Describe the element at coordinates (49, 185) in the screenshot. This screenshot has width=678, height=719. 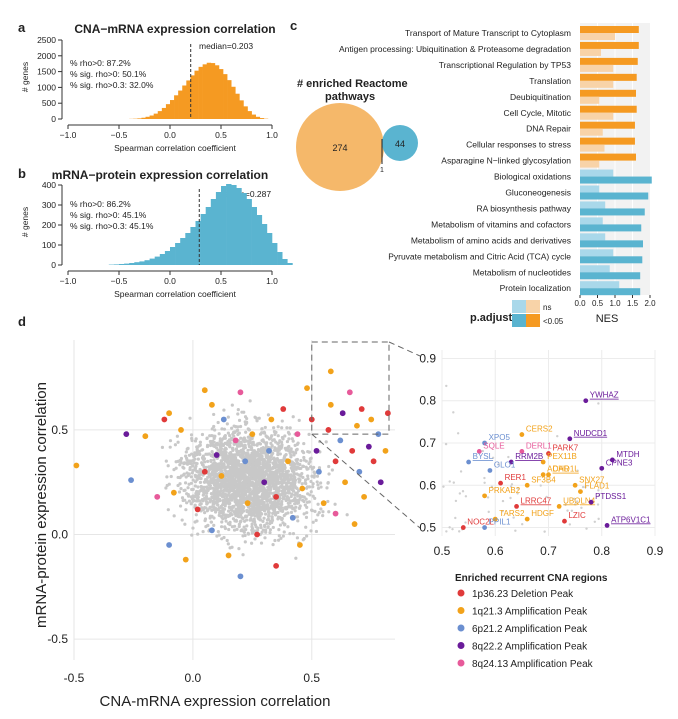
I see `y-tick-label-b: 400` at that location.